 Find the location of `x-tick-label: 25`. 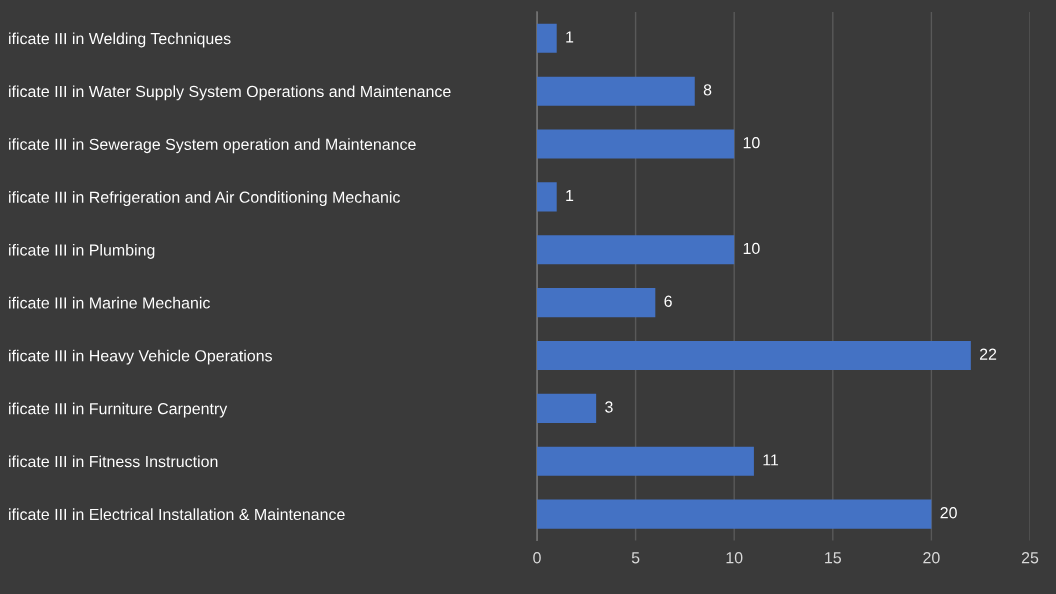

x-tick-label: 25 is located at coordinates (1030, 558).